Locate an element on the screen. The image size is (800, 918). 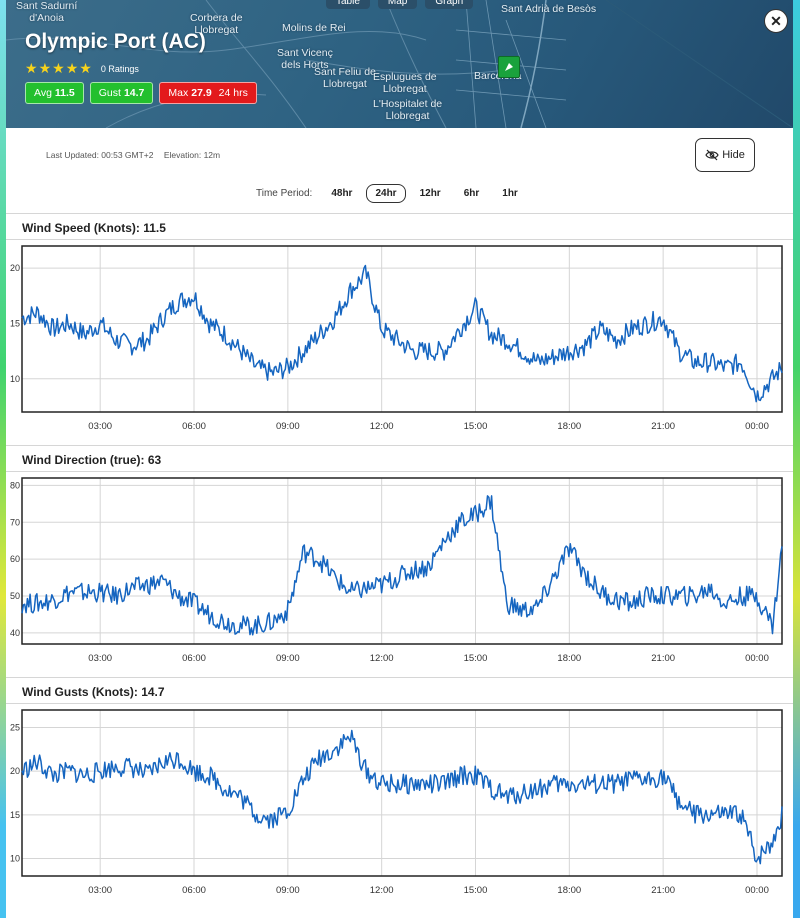
hide-button: Hide is located at coordinates (725, 155).